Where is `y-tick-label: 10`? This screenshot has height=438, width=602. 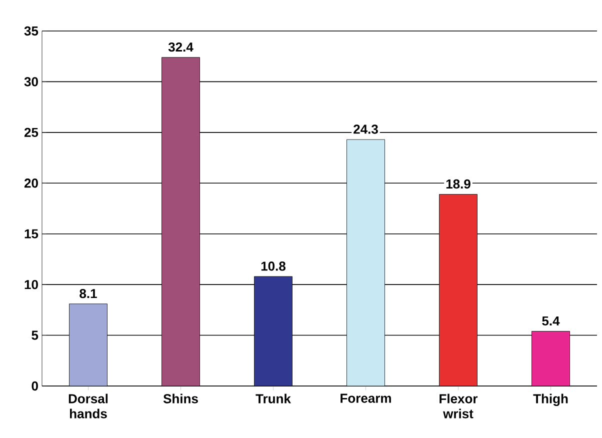 y-tick-label: 10 is located at coordinates (31, 285).